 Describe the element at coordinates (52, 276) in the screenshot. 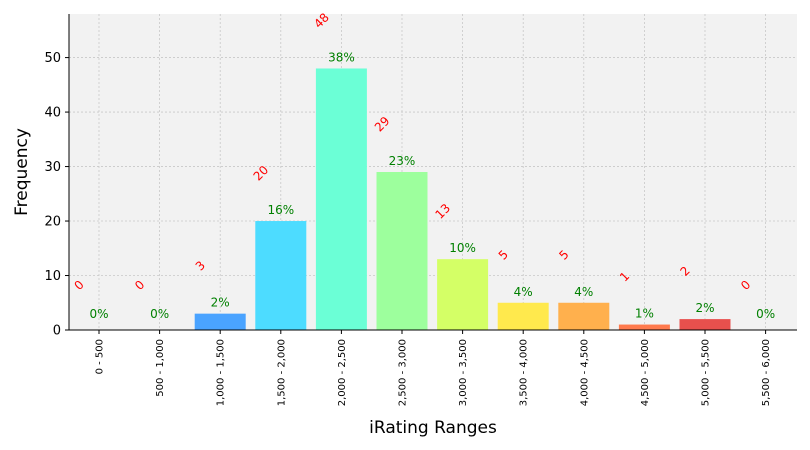

I see `y-tick-label: 10` at that location.